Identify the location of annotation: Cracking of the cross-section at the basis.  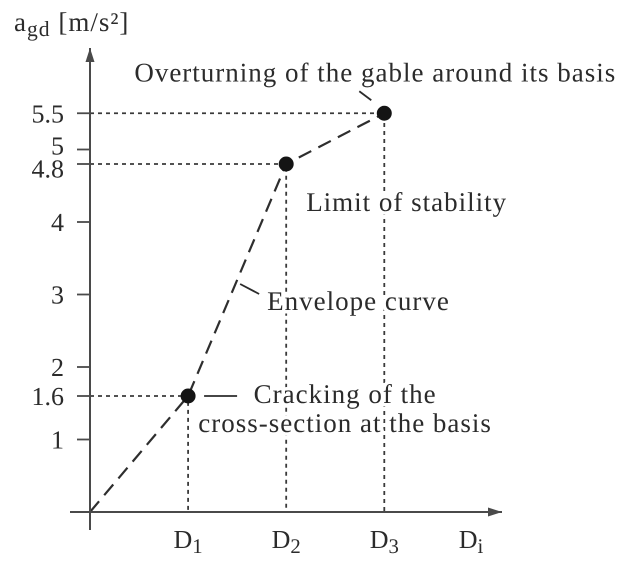
(345, 408).